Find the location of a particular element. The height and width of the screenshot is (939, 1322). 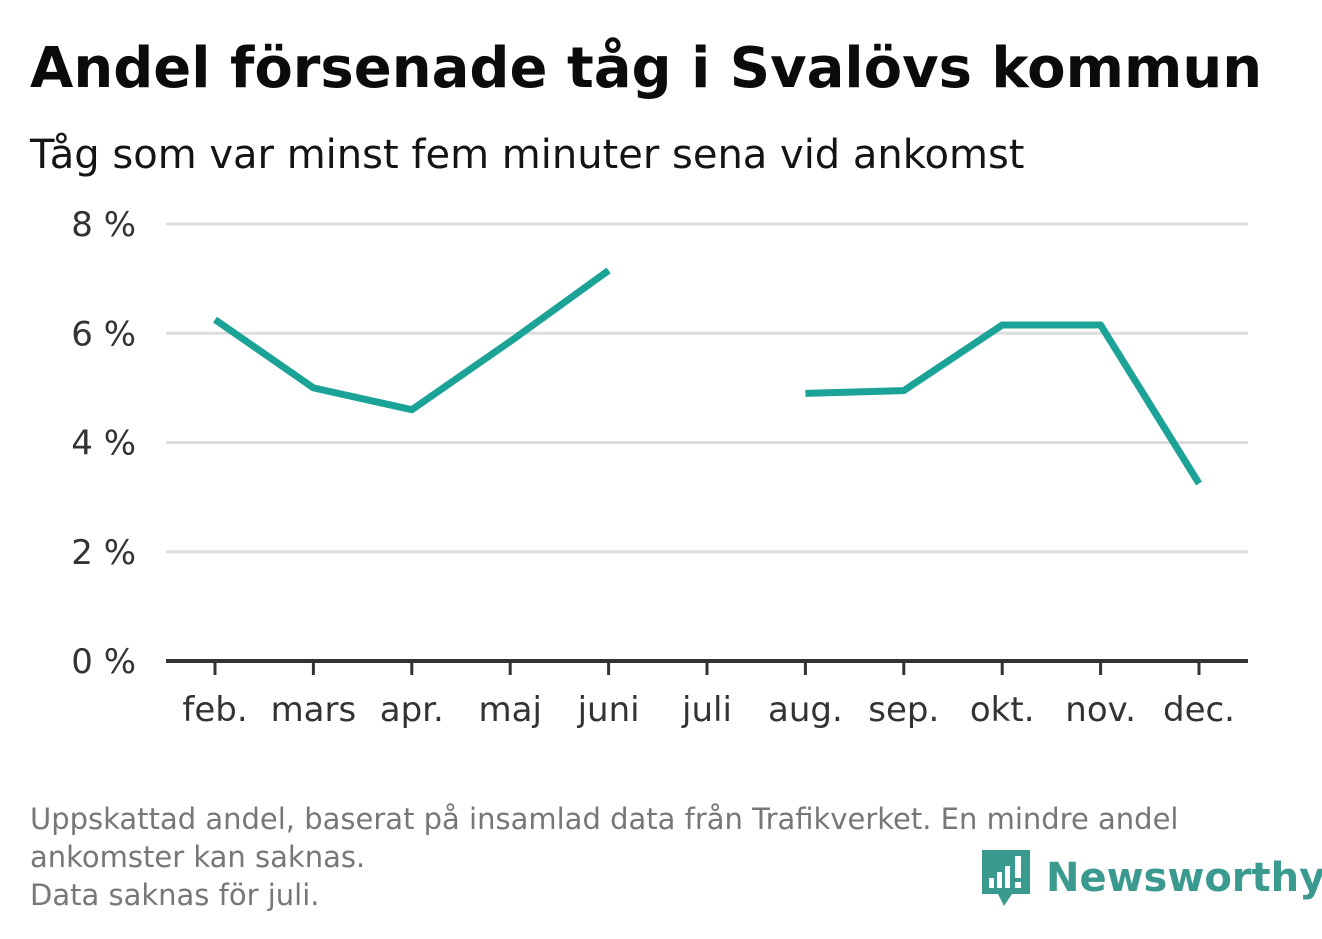

x-tick-label: mars is located at coordinates (314, 710).